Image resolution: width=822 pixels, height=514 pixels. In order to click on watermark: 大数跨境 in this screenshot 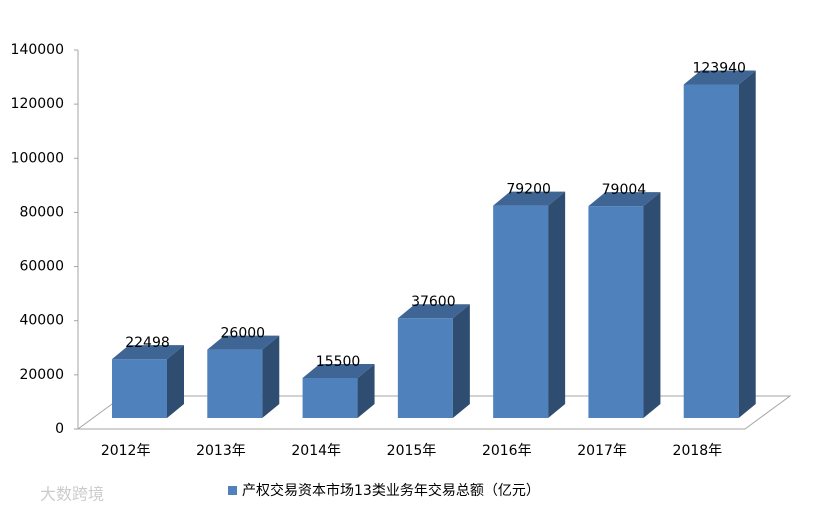, I will do `click(72, 494)`.